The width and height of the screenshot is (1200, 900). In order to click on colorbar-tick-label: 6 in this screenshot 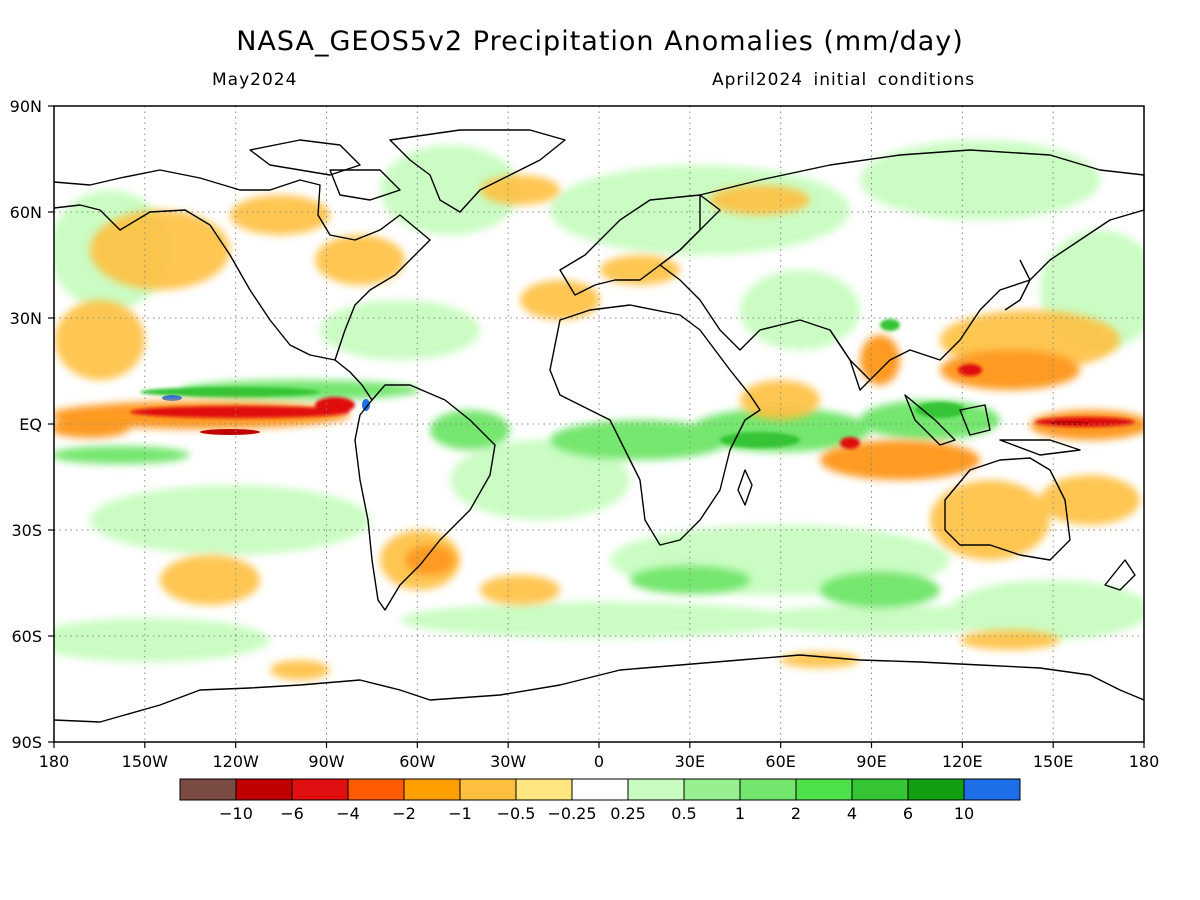, I will do `click(908, 813)`.